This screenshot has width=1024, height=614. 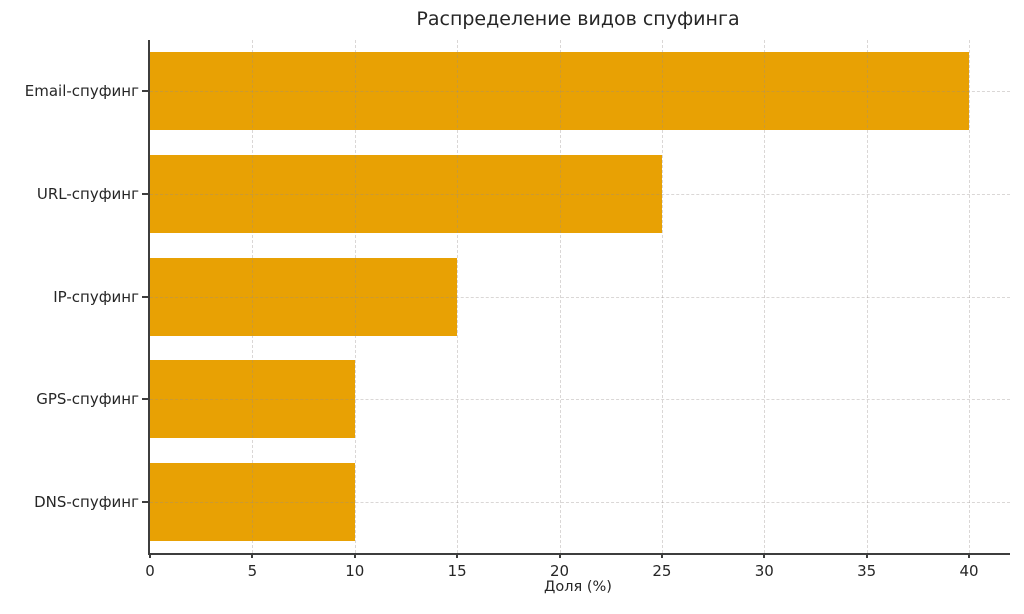 What do you see at coordinates (96, 296) in the screenshot?
I see `y-tick-label: IP-спуфинг` at bounding box center [96, 296].